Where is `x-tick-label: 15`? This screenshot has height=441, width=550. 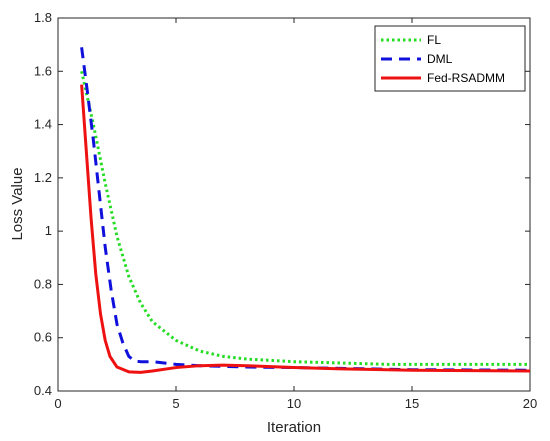 x-tick-label: 15 is located at coordinates (412, 403).